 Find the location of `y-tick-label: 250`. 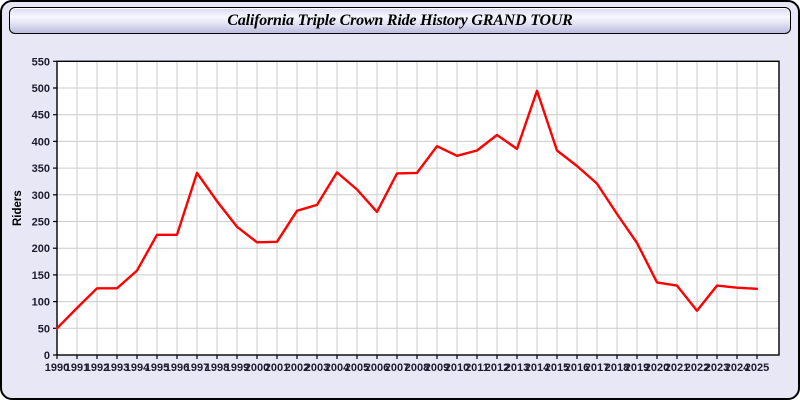

y-tick-label: 250 is located at coordinates (41, 223).